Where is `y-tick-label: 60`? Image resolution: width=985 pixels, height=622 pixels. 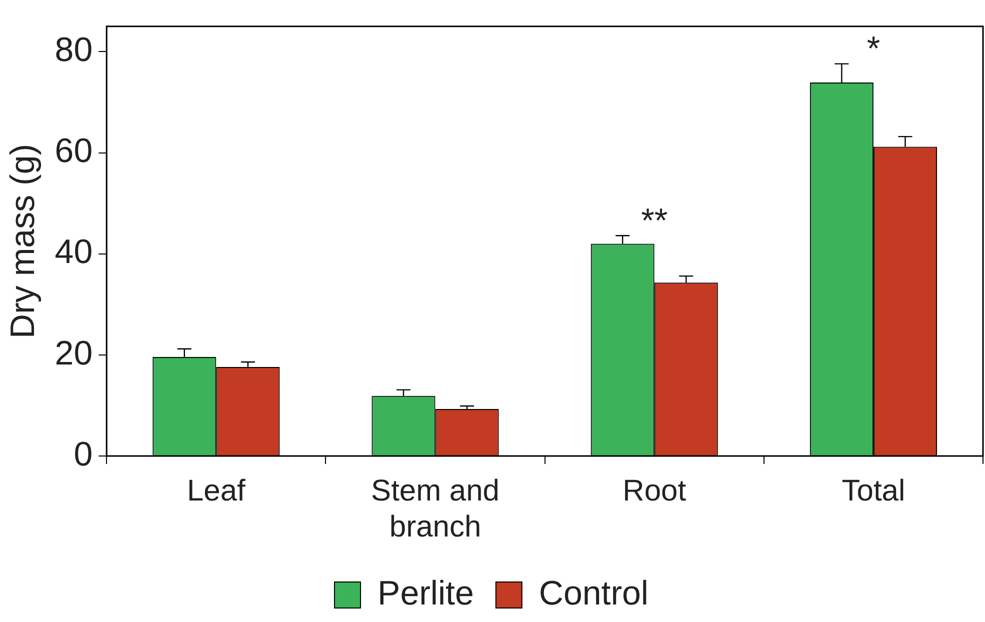
y-tick-label: 60 is located at coordinates (73, 151).